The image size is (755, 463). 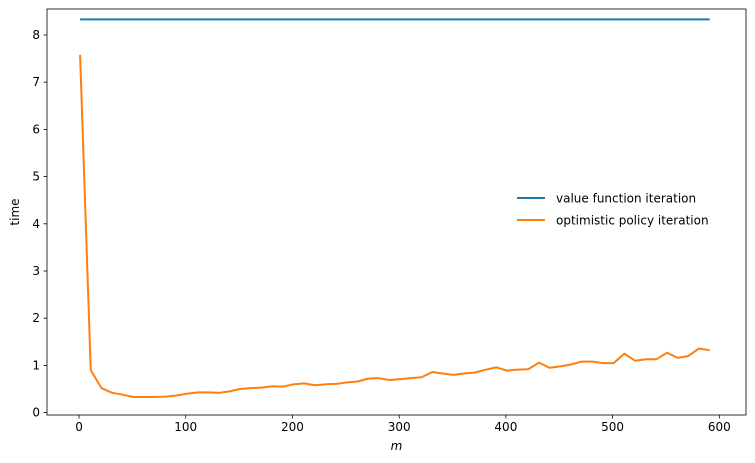 I want to click on x-tick-label: 0, so click(x=79, y=427).